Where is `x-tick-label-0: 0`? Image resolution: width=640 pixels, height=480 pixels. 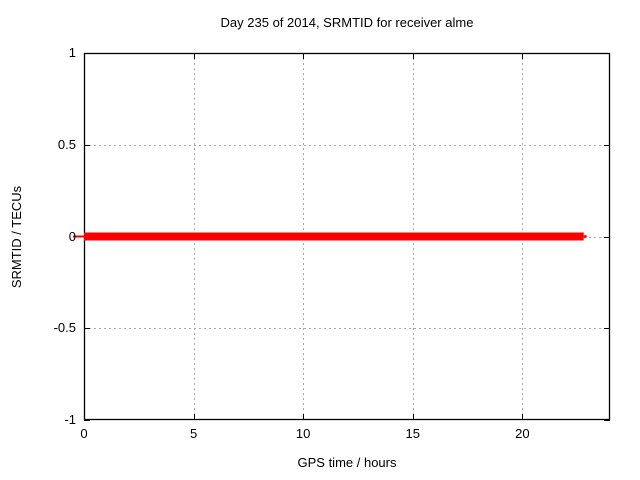 x-tick-label-0: 0 is located at coordinates (84, 433).